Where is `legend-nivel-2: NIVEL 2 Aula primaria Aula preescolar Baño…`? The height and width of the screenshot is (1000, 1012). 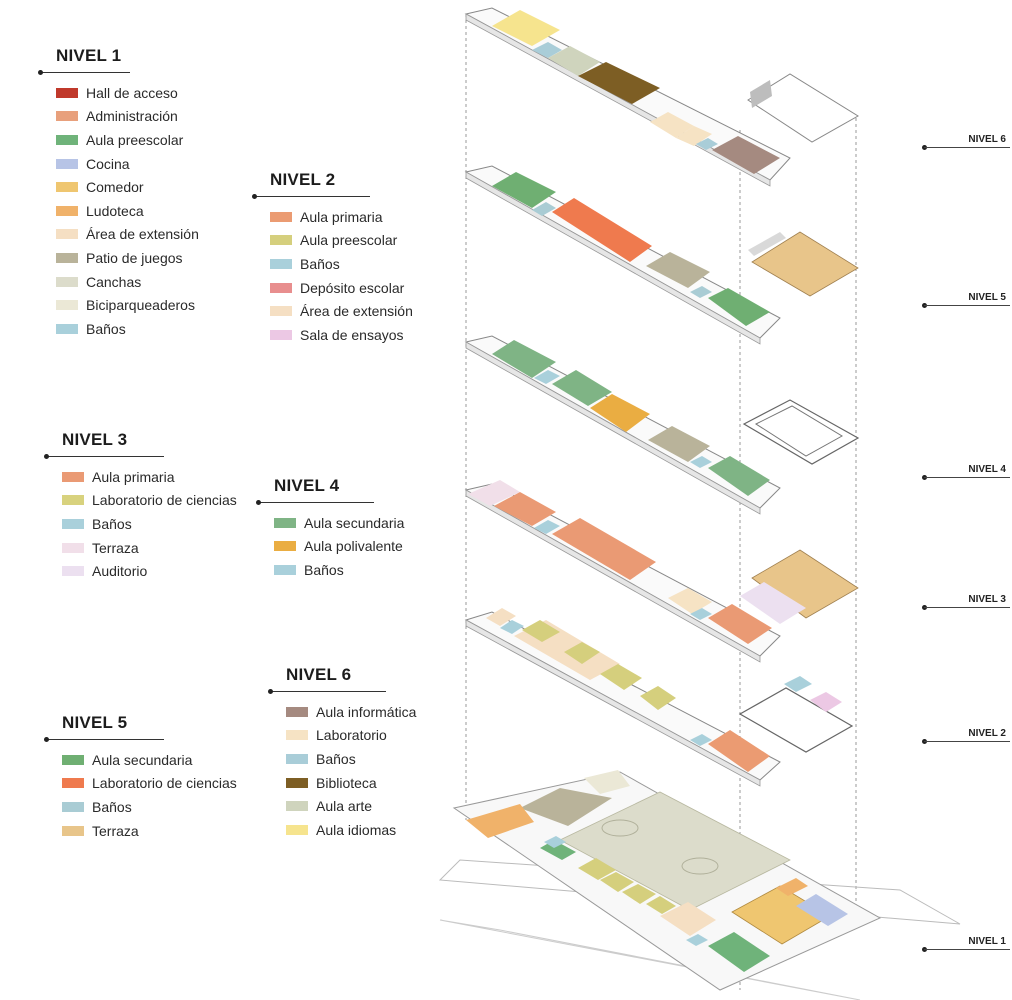 legend-nivel-2: NIVEL 2 Aula primaria Aula preescolar Baño… is located at coordinates (343, 258).